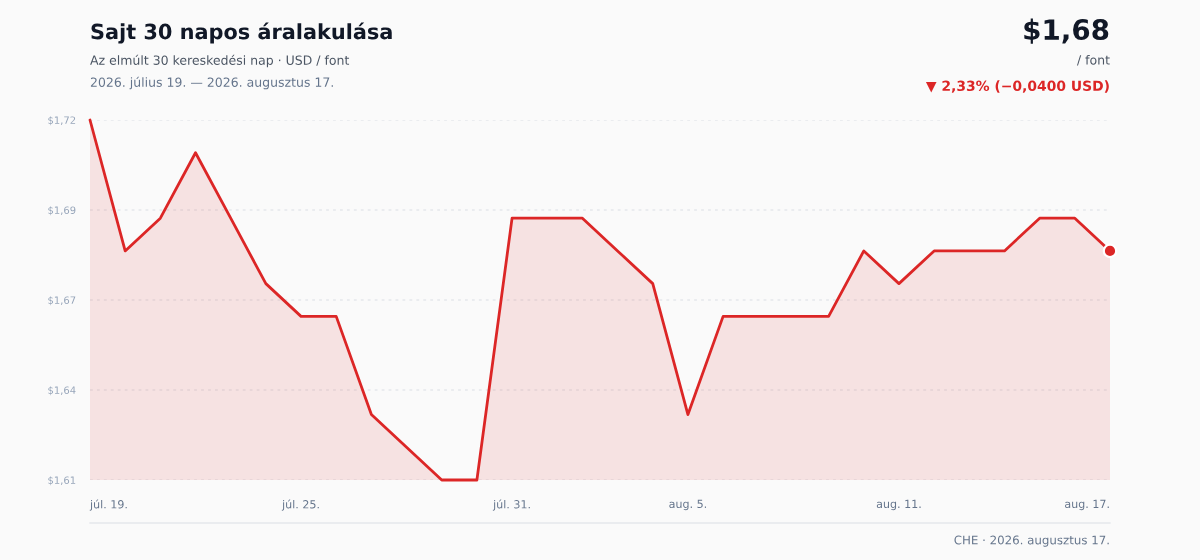 Image resolution: width=1200 pixels, height=560 pixels. Describe the element at coordinates (1093, 60) in the screenshot. I see `text: / font` at that location.